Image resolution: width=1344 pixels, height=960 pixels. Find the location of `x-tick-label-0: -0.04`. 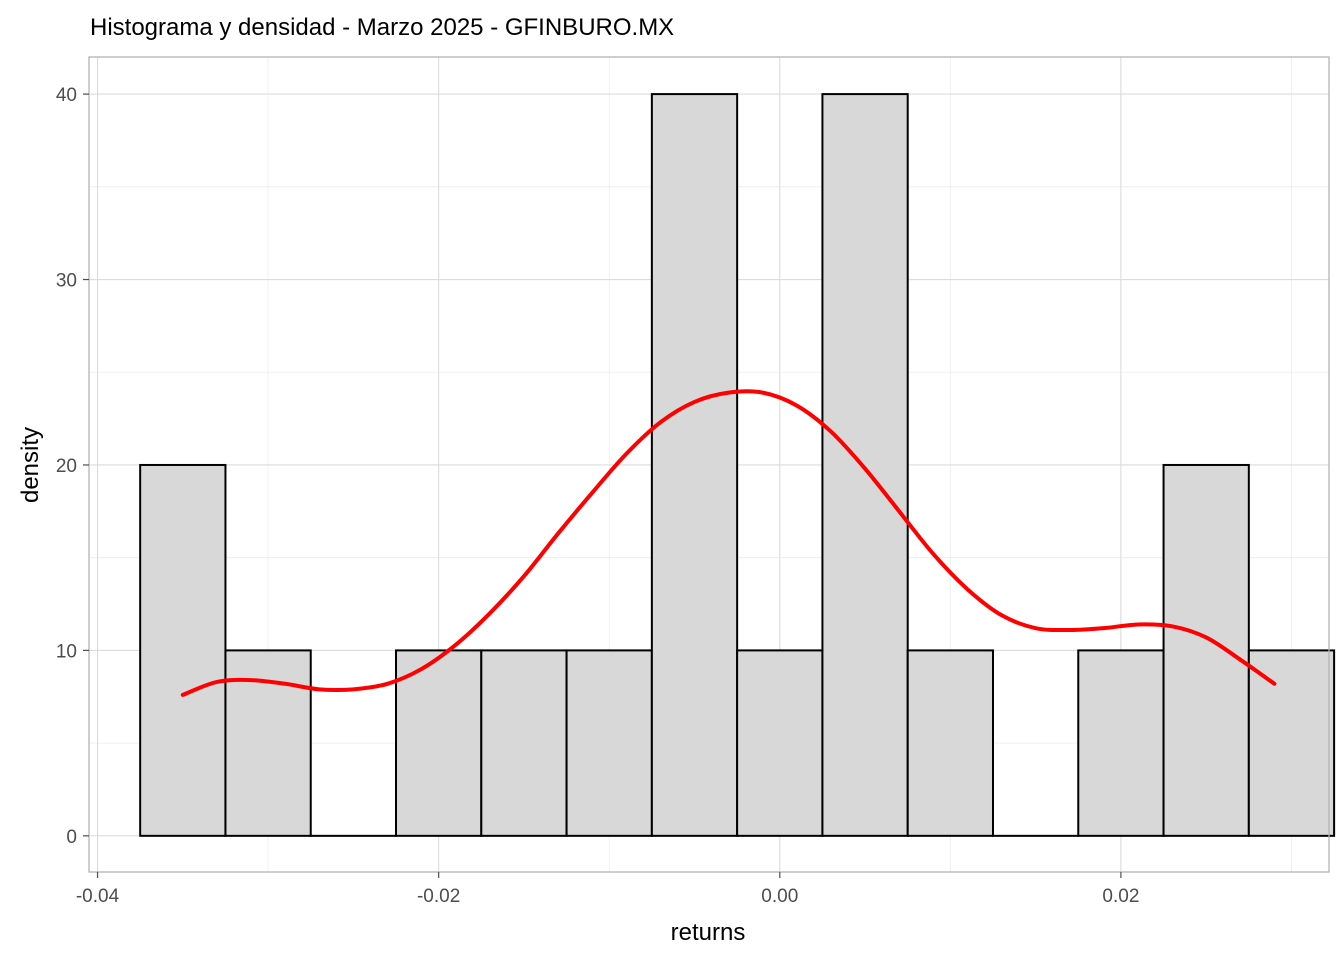

x-tick-label-0: -0.04 is located at coordinates (98, 896).